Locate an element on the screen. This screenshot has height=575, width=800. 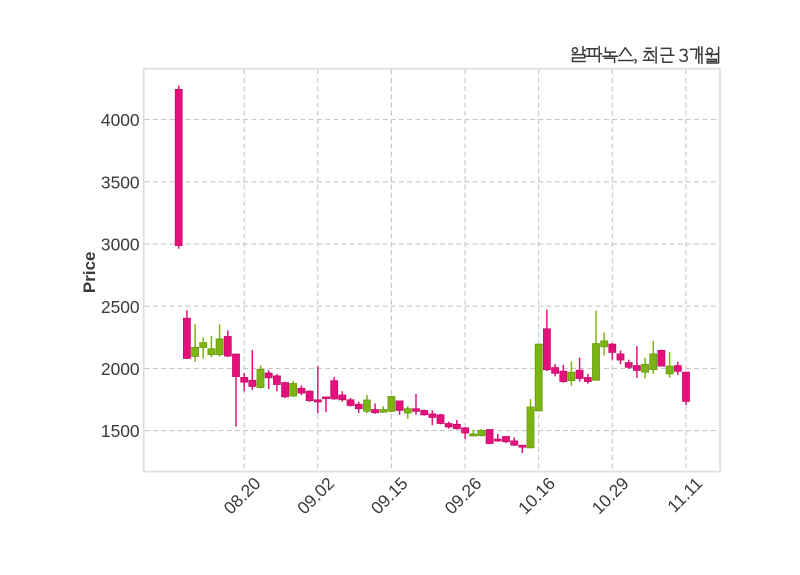
svg-text: 3000 is located at coordinates (120, 245).